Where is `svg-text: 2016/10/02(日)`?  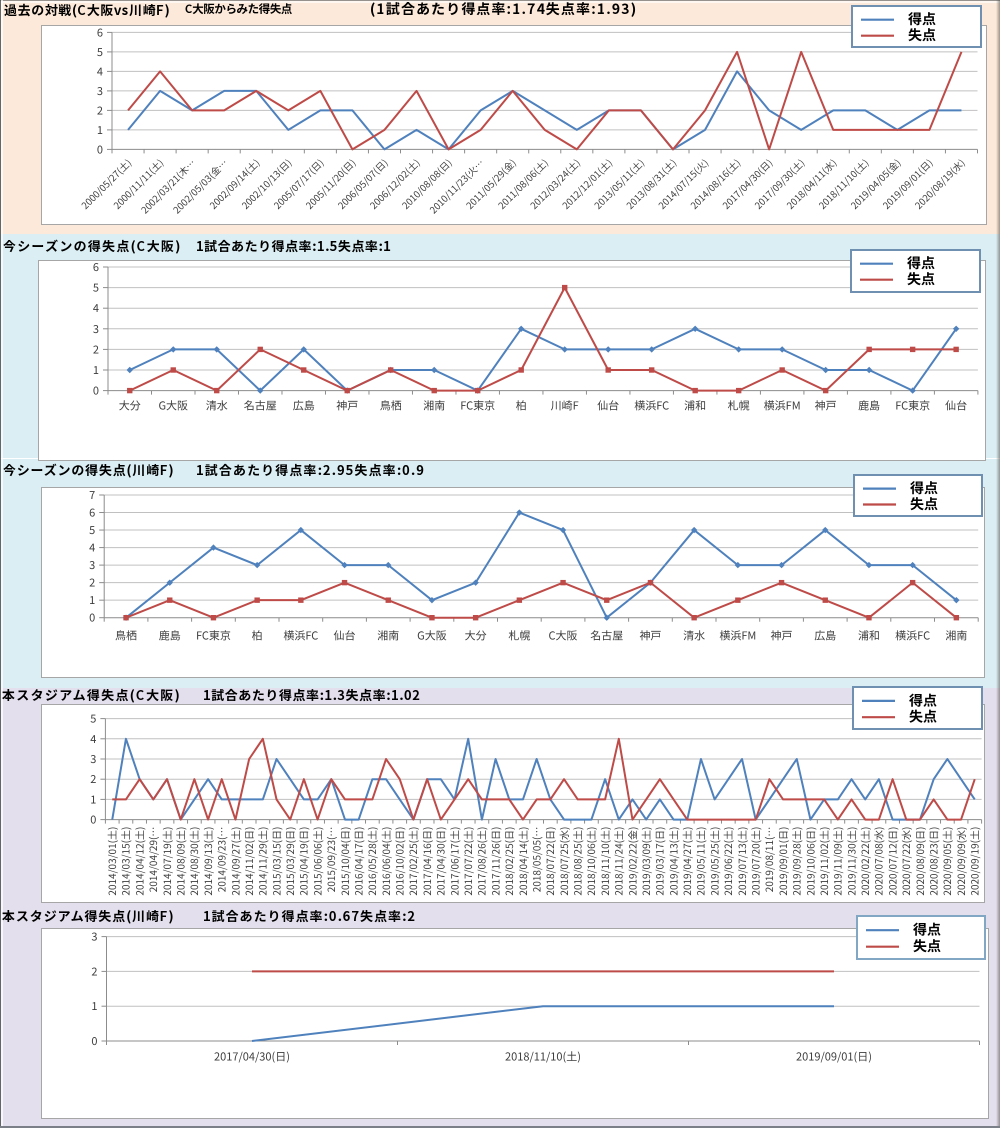
svg-text: 2016/10/02(日) is located at coordinates (399, 861).